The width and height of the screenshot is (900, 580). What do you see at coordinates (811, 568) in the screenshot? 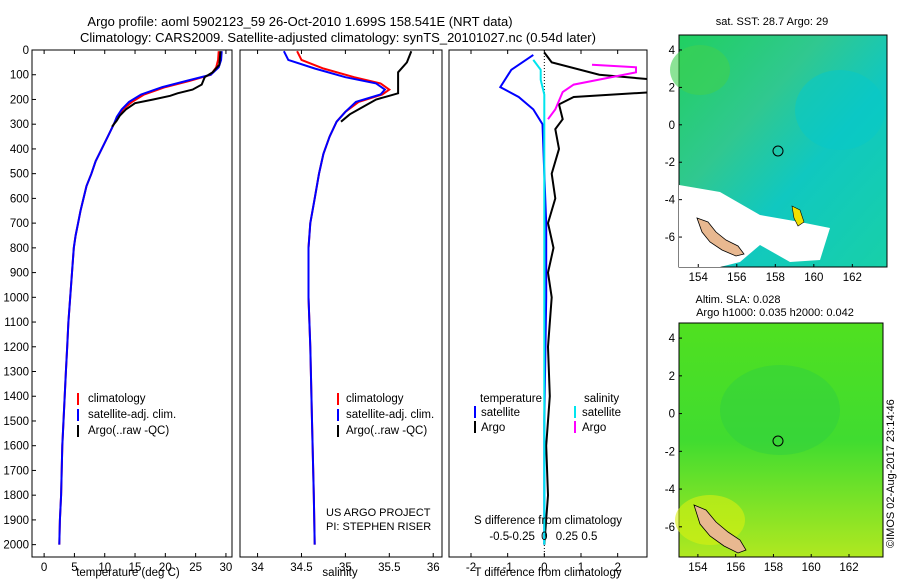
I see `sla_map-xtick-label-3: 160` at bounding box center [811, 568].